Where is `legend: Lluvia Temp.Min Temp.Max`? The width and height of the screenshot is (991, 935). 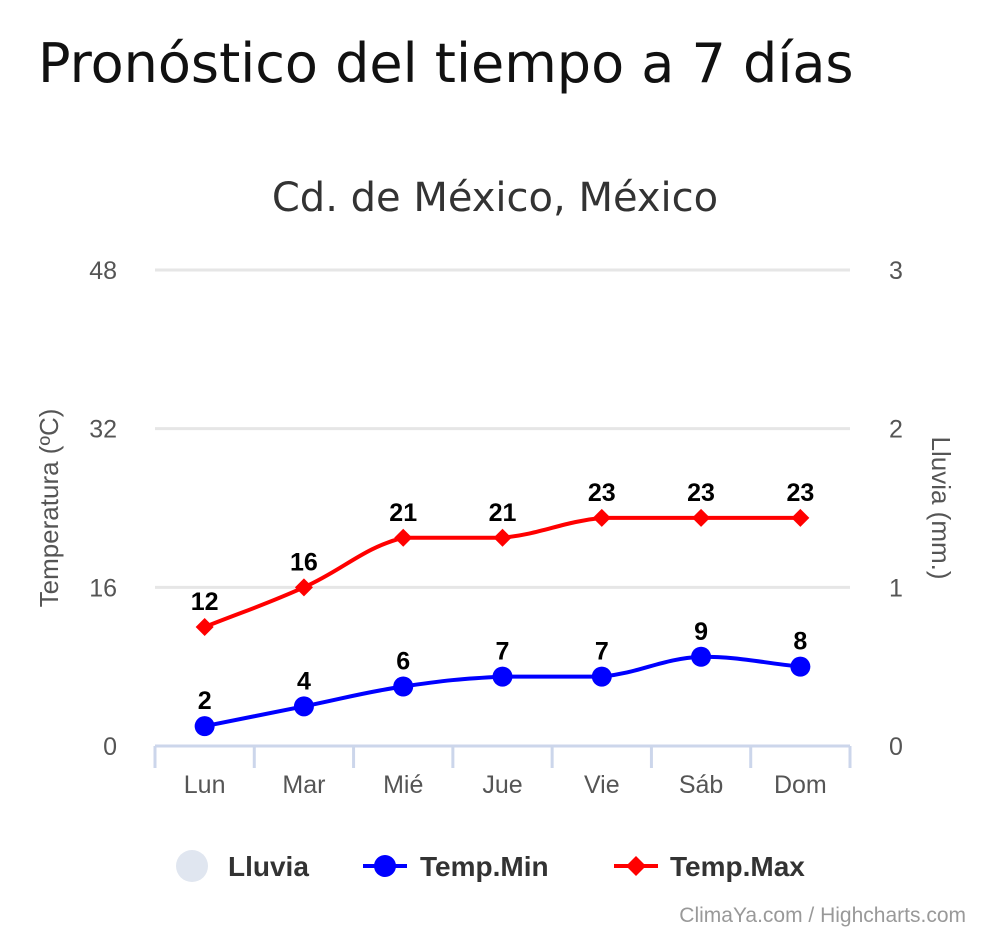 legend: Lluvia Temp.Min Temp.Max is located at coordinates (490, 866).